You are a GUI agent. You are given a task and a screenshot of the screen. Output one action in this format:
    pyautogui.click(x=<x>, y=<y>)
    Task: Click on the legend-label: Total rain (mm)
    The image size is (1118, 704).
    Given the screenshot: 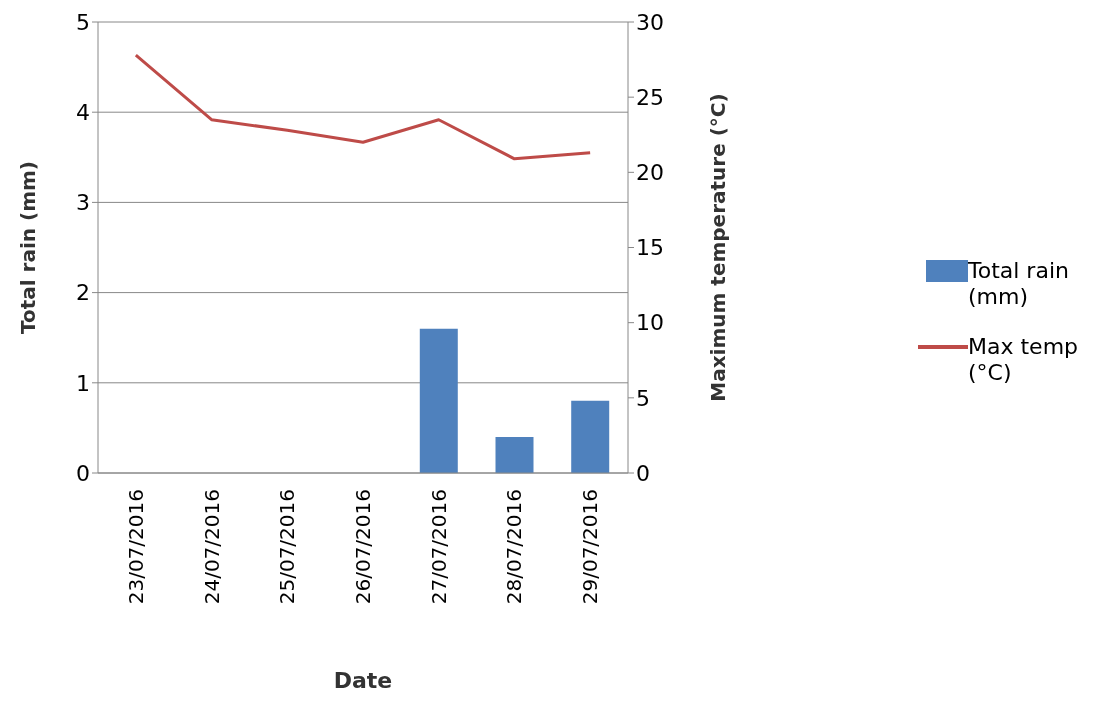 What is the action you would take?
    pyautogui.click(x=1019, y=284)
    